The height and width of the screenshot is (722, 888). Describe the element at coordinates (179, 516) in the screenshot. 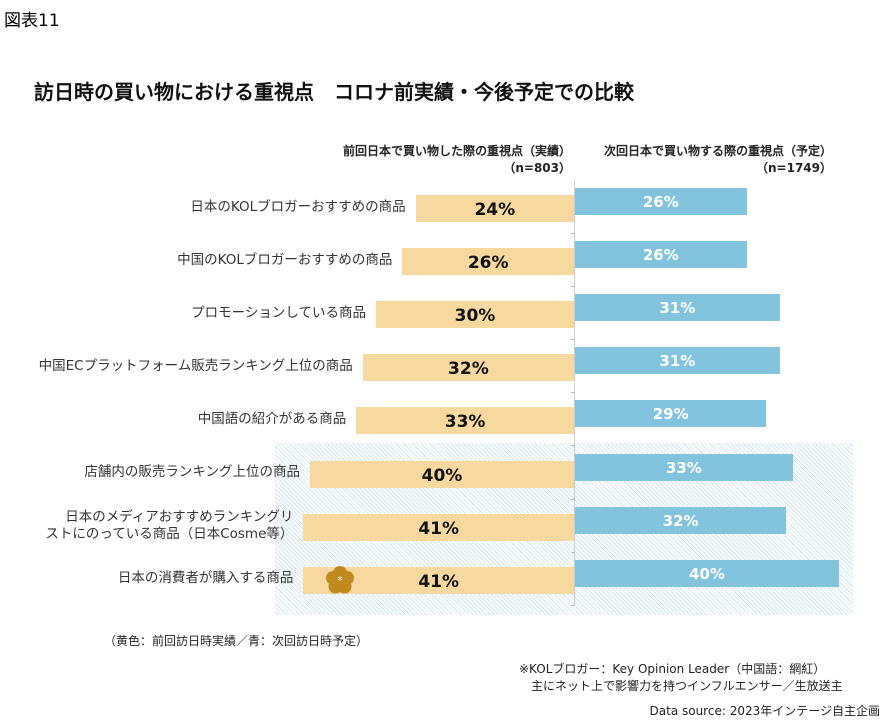

I see `category-label-line: 日本のメディアおすすめランキングリ` at that location.